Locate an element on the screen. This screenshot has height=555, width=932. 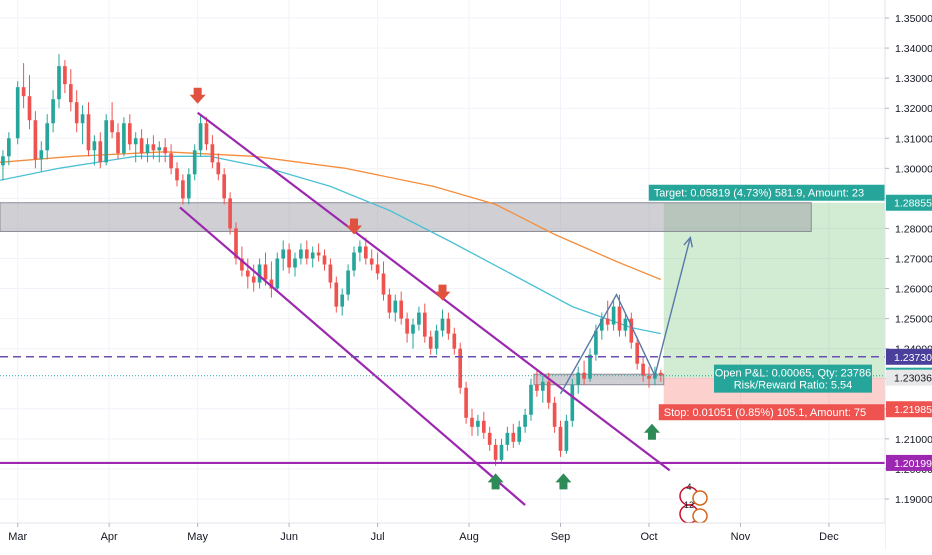
time-axis: Mar Apr May Jun Jul Aug Sep Oct Nov Dec is located at coordinates (442, 536).